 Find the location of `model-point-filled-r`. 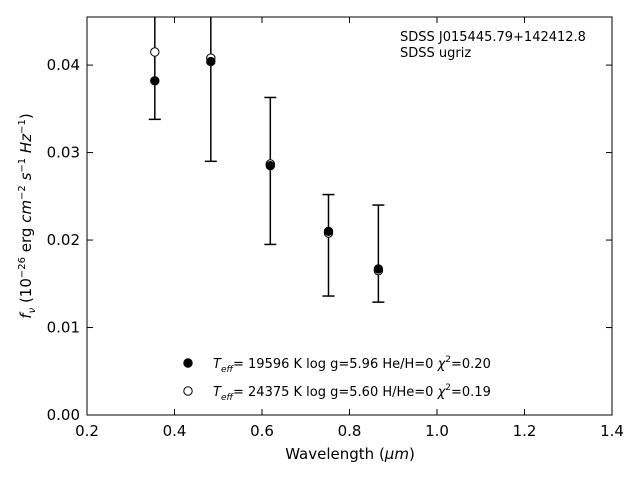

model-point-filled-r is located at coordinates (270, 166).